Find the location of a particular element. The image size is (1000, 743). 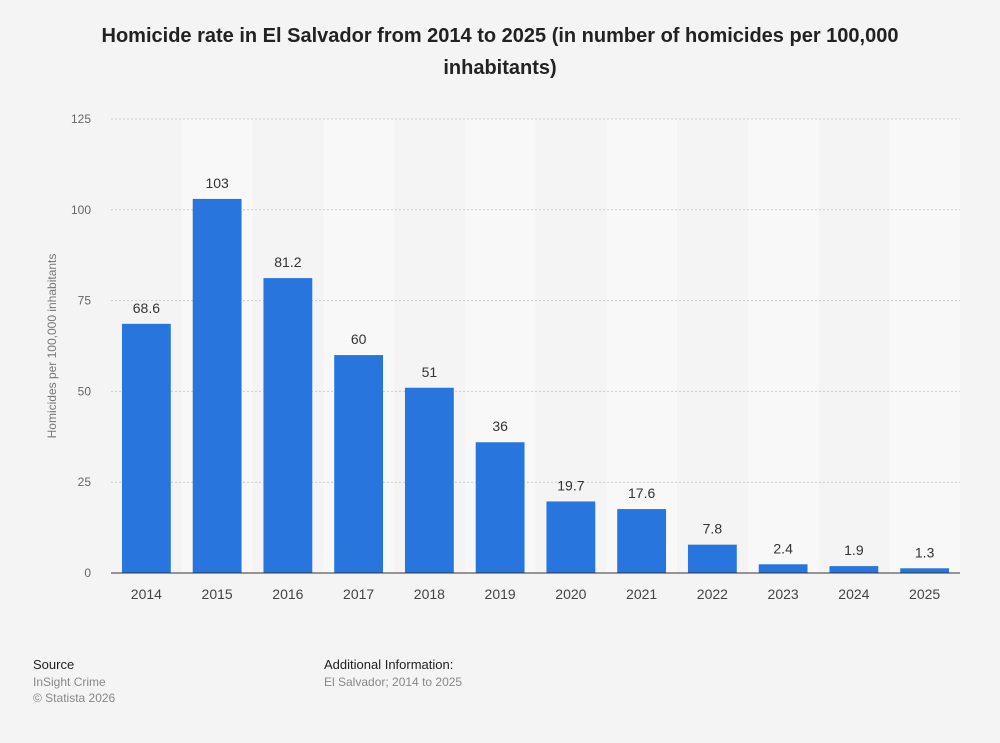

data-label: 36 is located at coordinates (500, 426).